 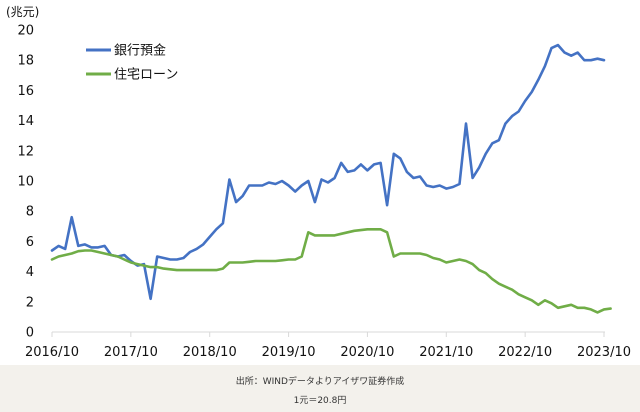 I want to click on y-tick-label: 4, so click(x=30, y=272).